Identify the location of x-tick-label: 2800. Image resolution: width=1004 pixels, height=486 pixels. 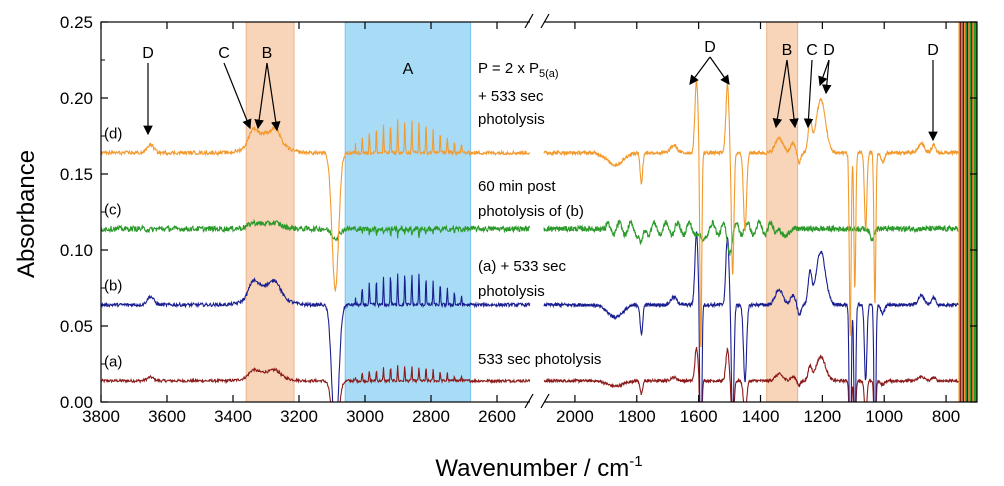
(431, 416).